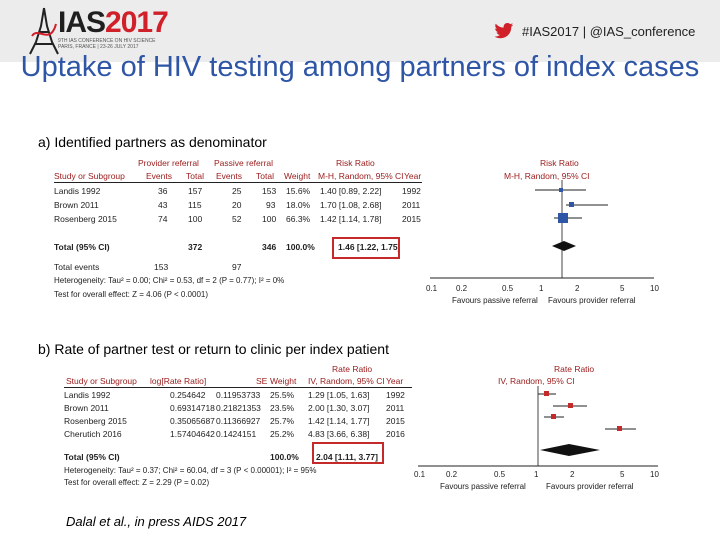 The width and height of the screenshot is (720, 540). I want to click on col-ci-plot: IV, Random, 95% CI, so click(536, 381).